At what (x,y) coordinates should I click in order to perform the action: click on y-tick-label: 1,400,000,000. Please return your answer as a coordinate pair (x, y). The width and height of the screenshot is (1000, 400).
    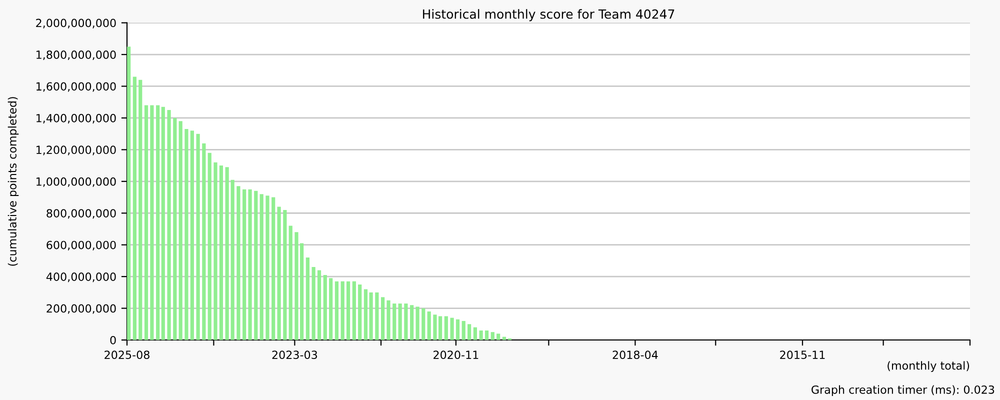
    Looking at the image, I should click on (76, 119).